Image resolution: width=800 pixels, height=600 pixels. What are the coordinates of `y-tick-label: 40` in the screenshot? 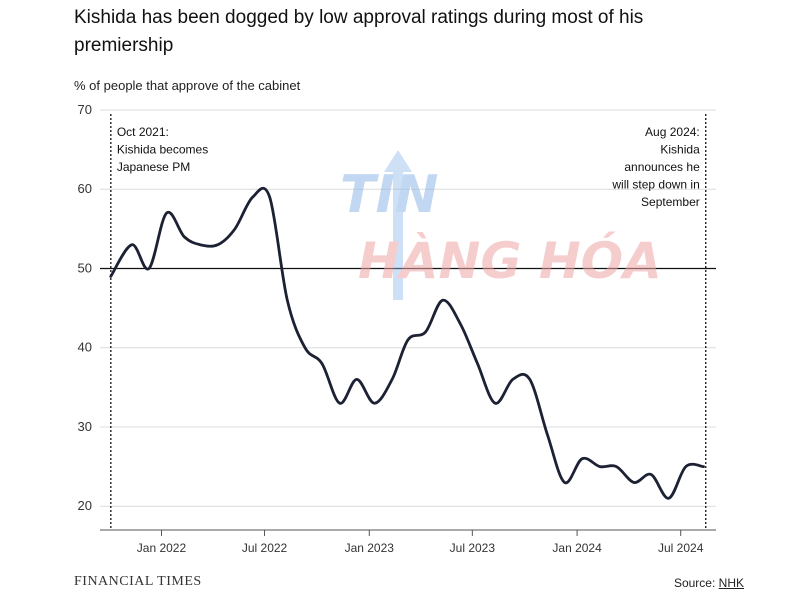 It's located at (85, 347).